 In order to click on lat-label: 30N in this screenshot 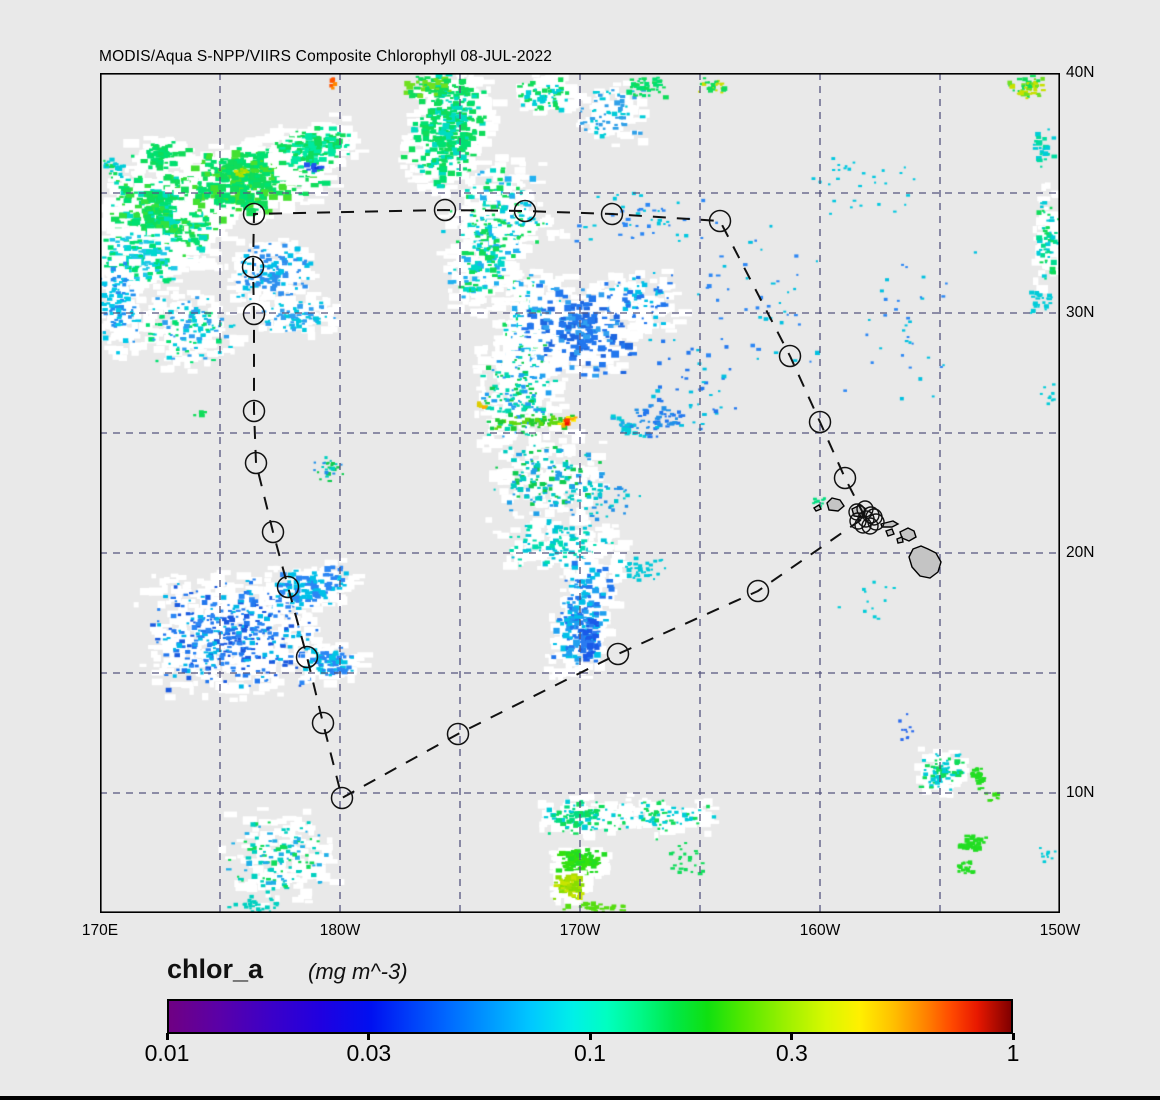, I will do `click(1080, 312)`.